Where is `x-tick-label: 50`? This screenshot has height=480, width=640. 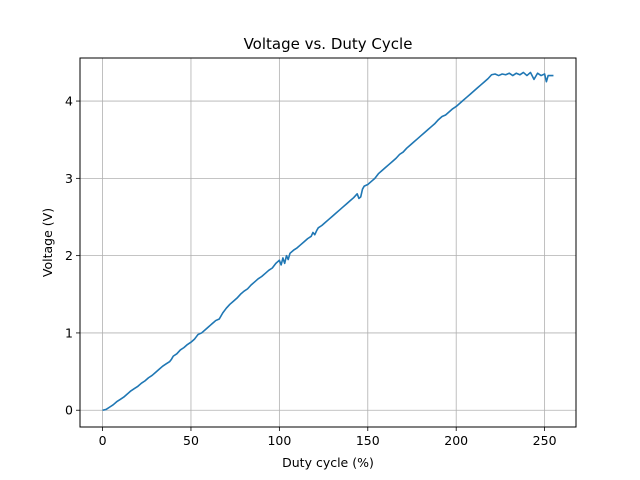 x-tick-label: 50 is located at coordinates (191, 440).